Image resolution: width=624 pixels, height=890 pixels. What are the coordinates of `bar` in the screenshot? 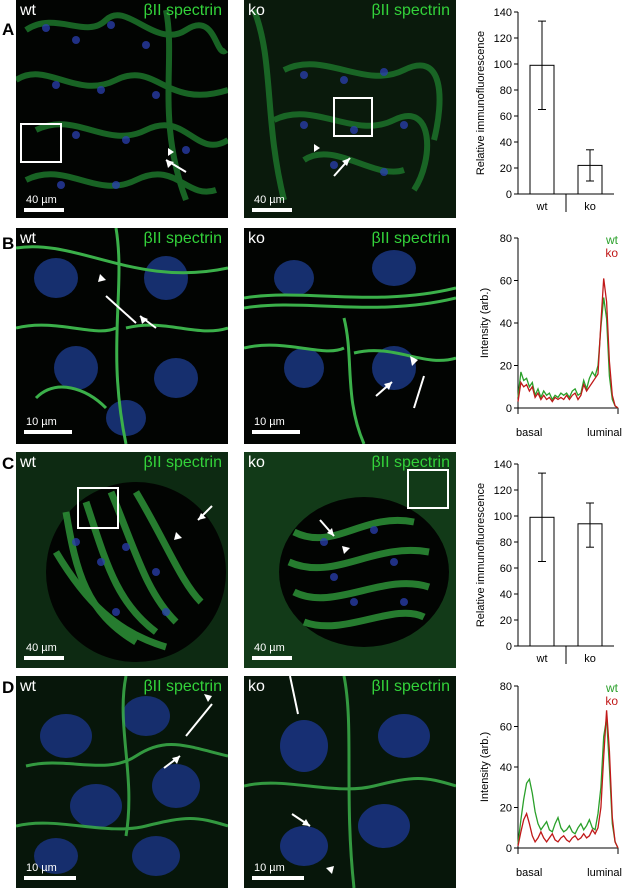 It's located at (590, 585).